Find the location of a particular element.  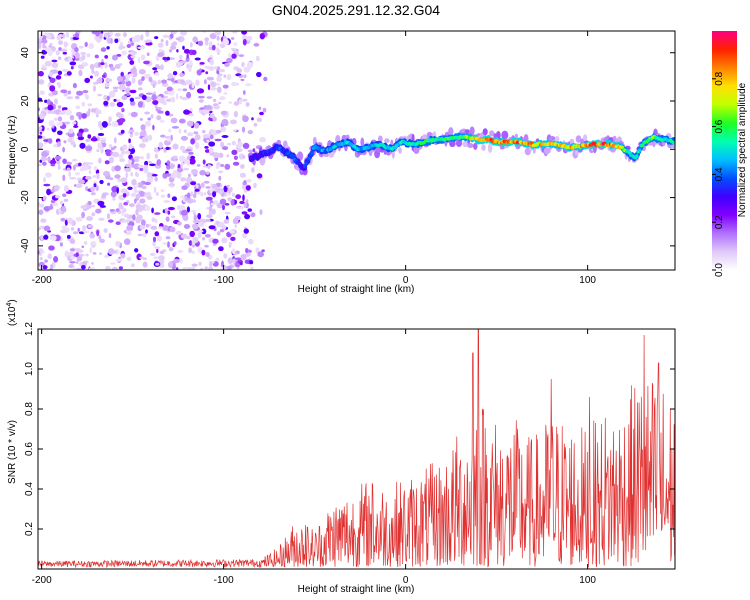

snr-y-tick-label: 0.6 is located at coordinates (29, 449).